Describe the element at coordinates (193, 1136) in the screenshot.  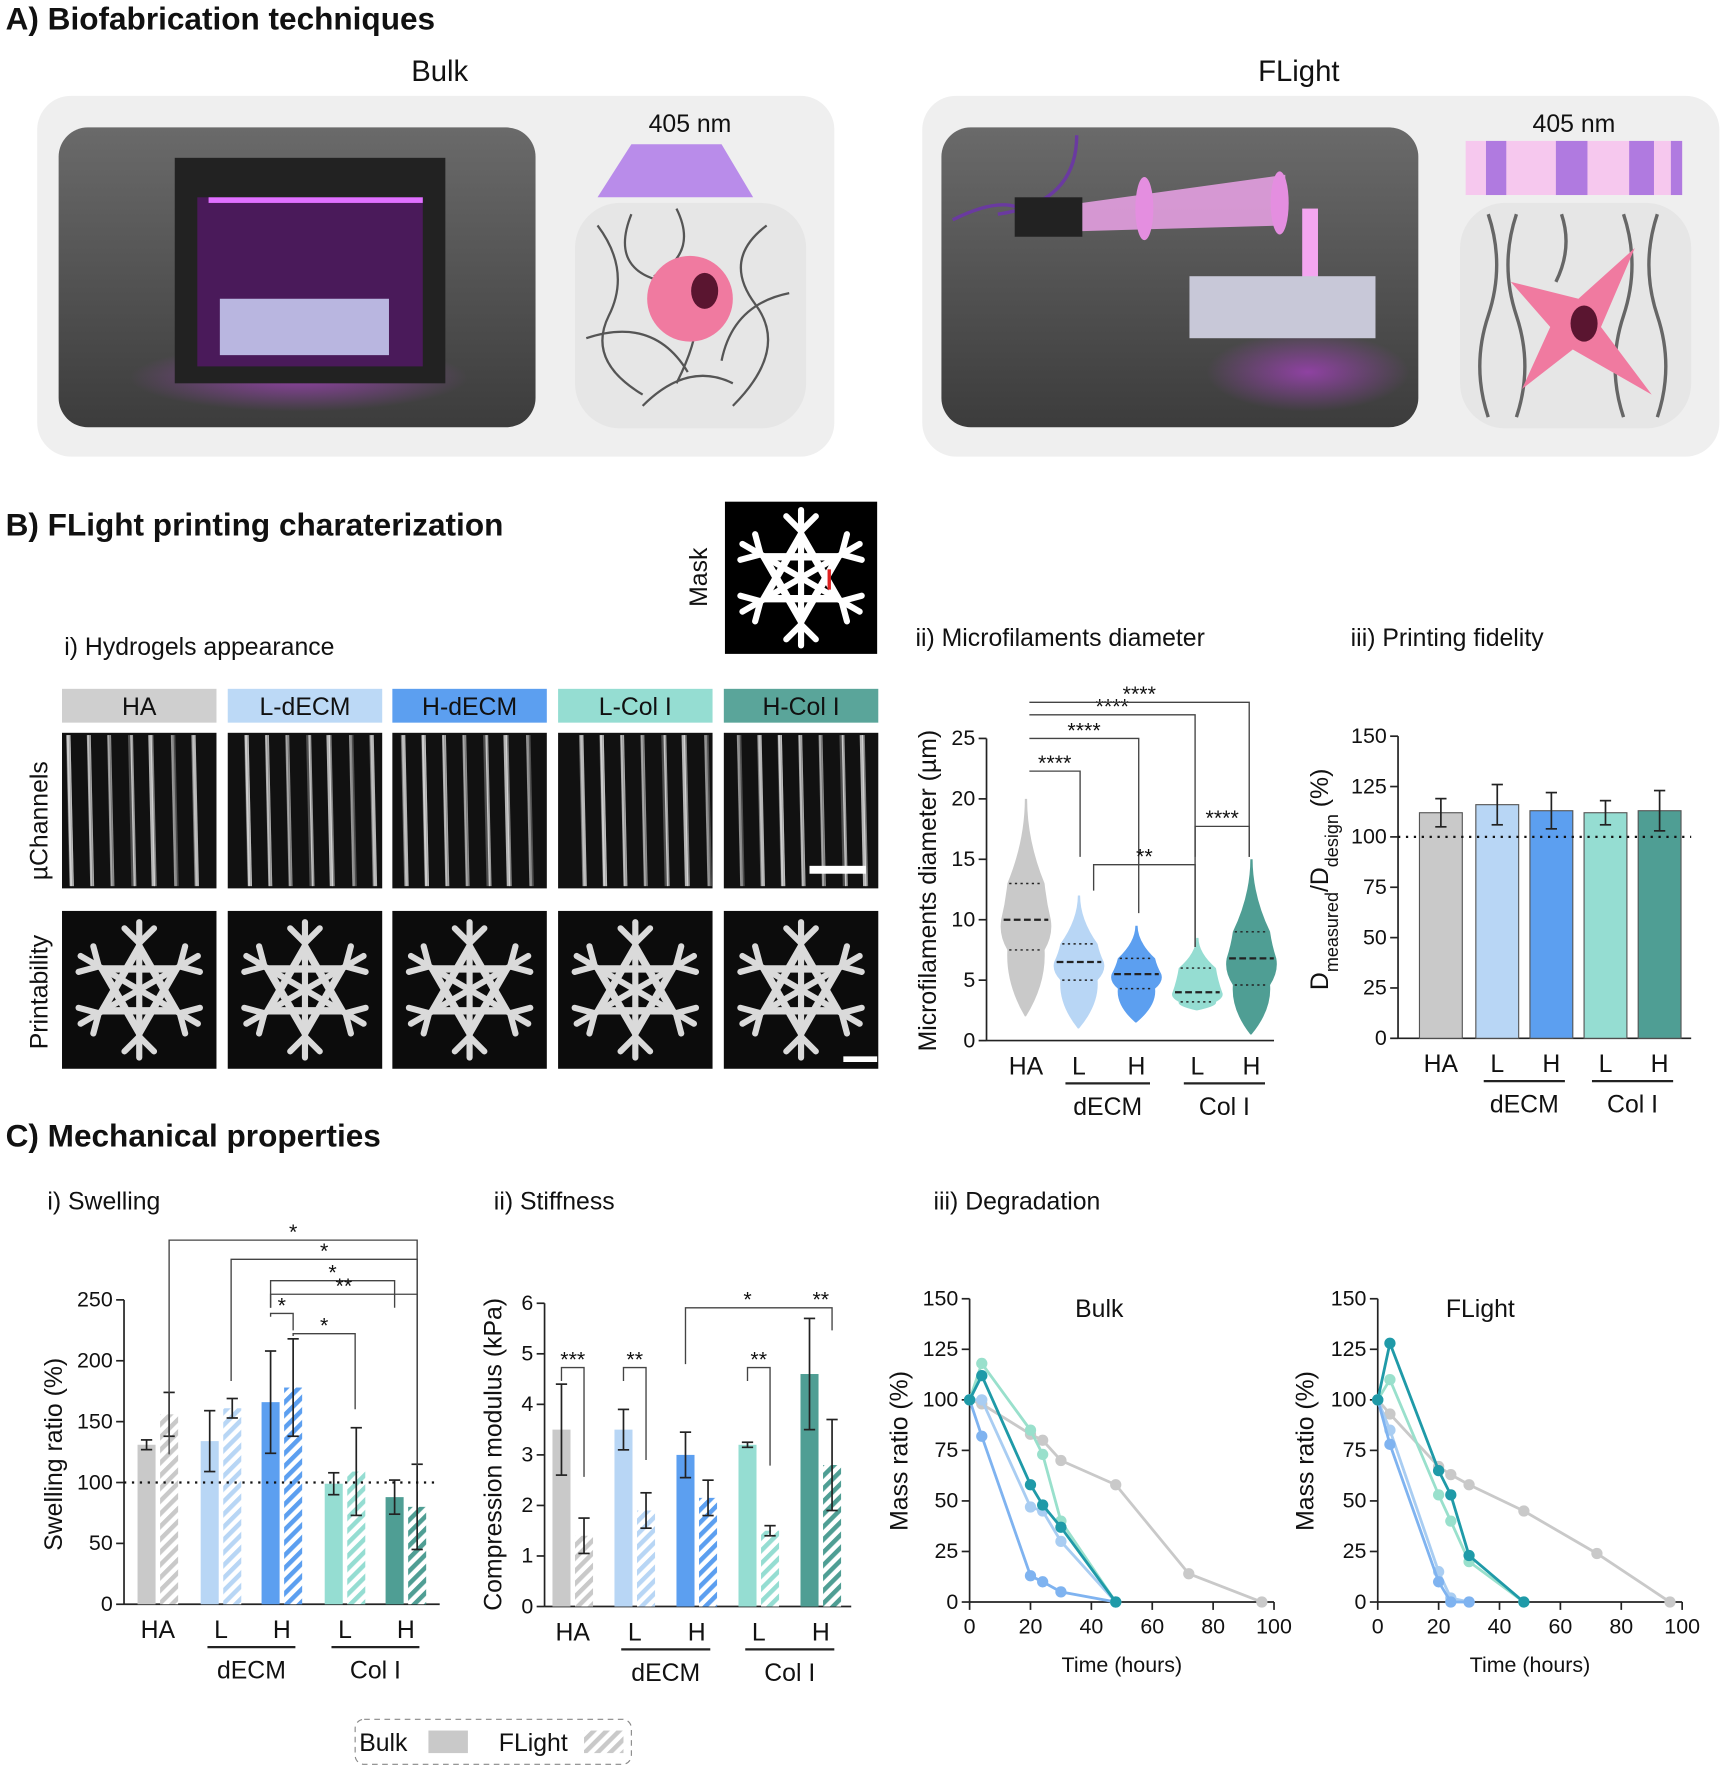
I see `panel-title: C) Mechanical properties` at that location.